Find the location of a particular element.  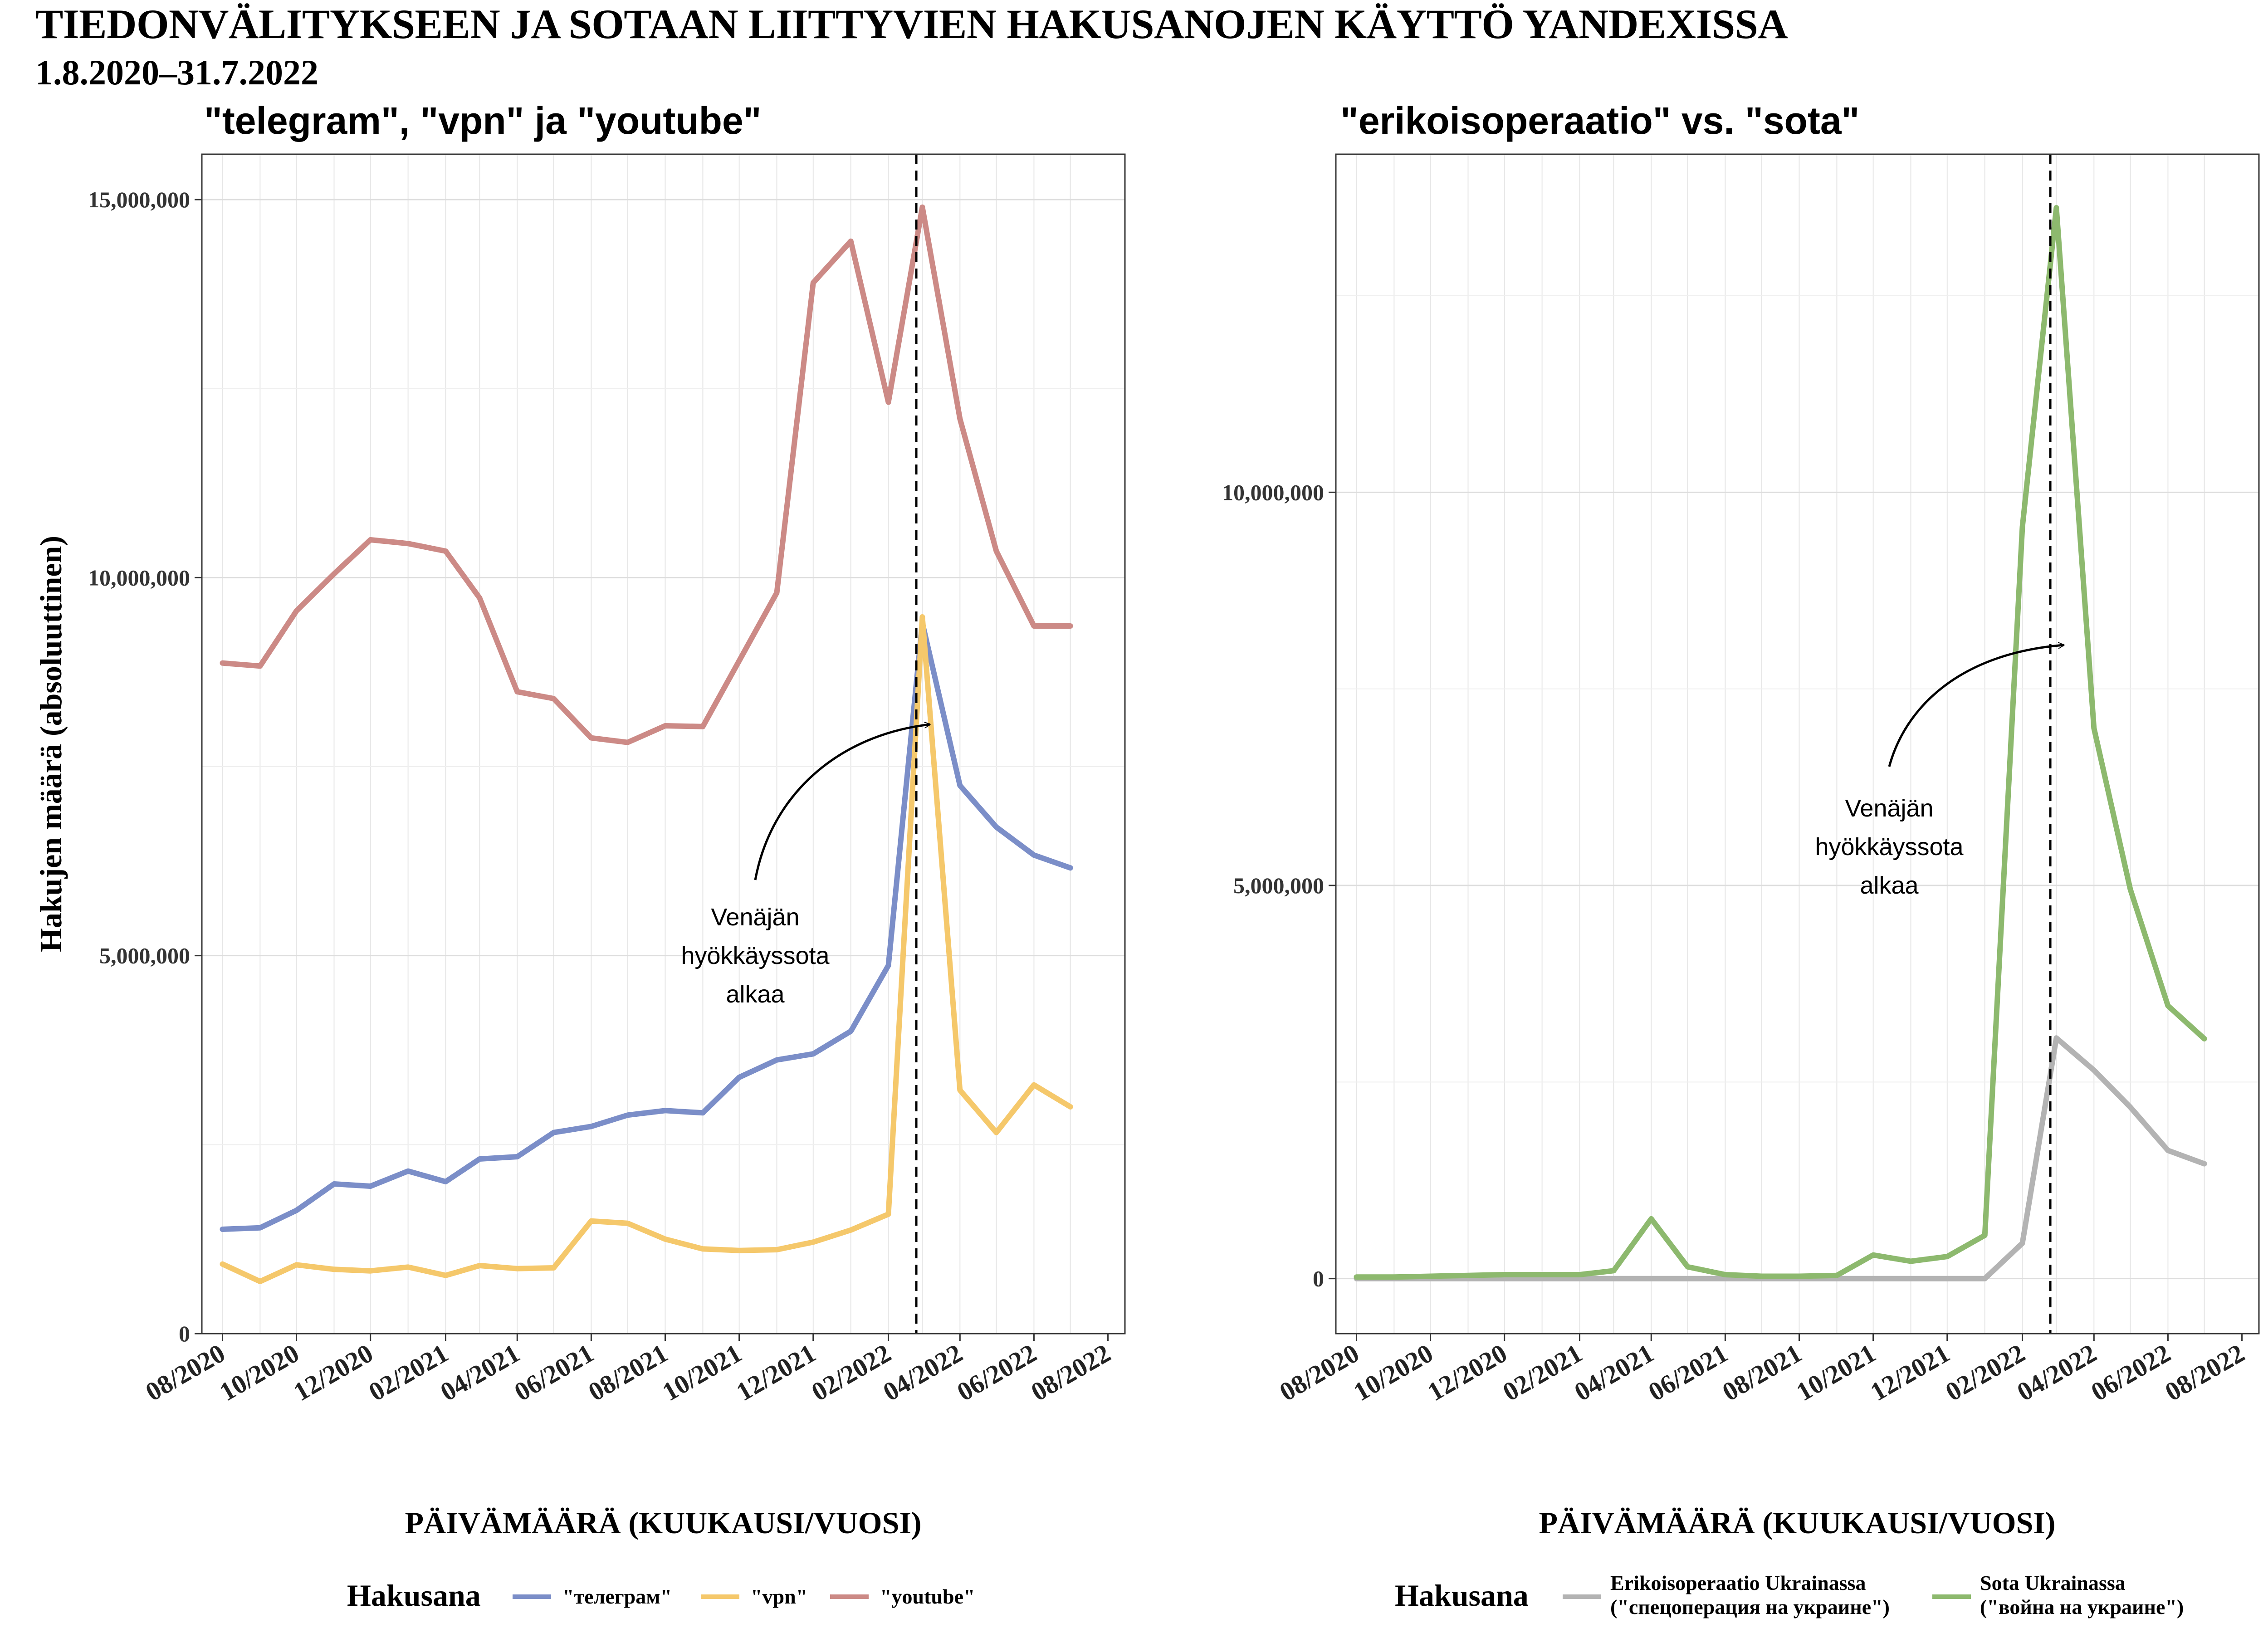

legend-title-right: Hakusana is located at coordinates (1462, 1595).